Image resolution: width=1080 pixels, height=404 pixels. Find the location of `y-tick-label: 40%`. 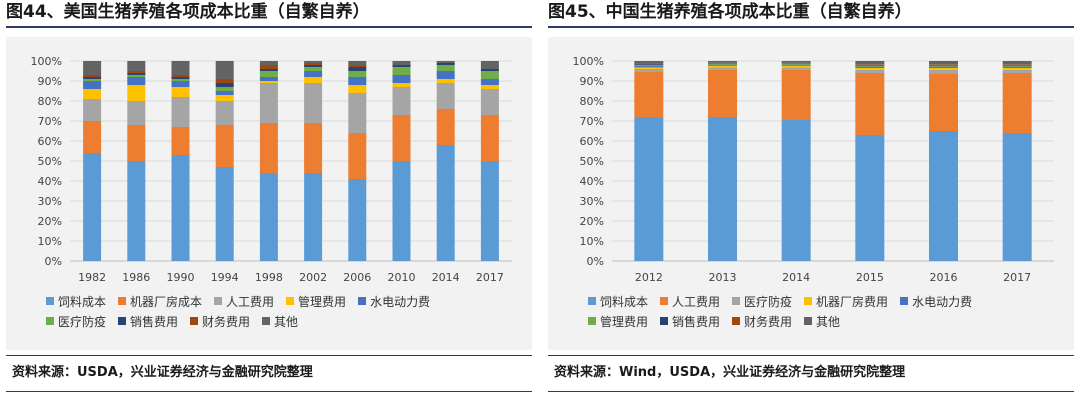

y-tick-label: 40% is located at coordinates (50, 181).